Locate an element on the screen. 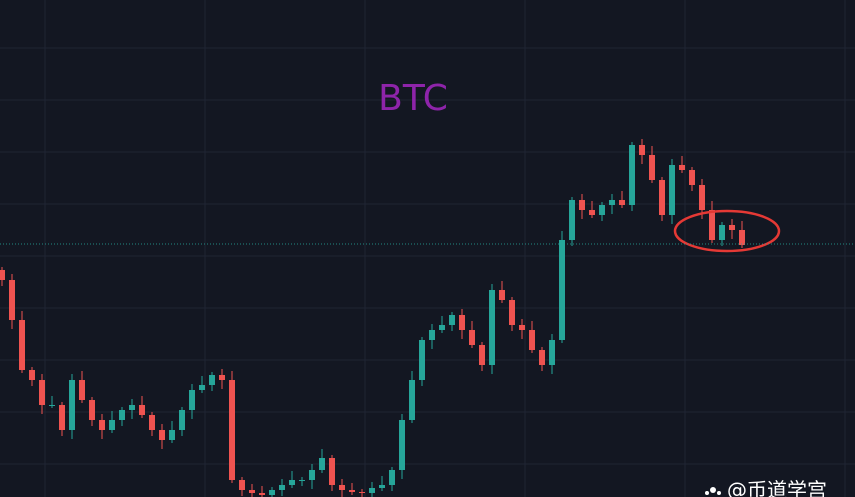 This screenshot has width=855, height=497. watermark: @币道学宫 is located at coordinates (766, 487).